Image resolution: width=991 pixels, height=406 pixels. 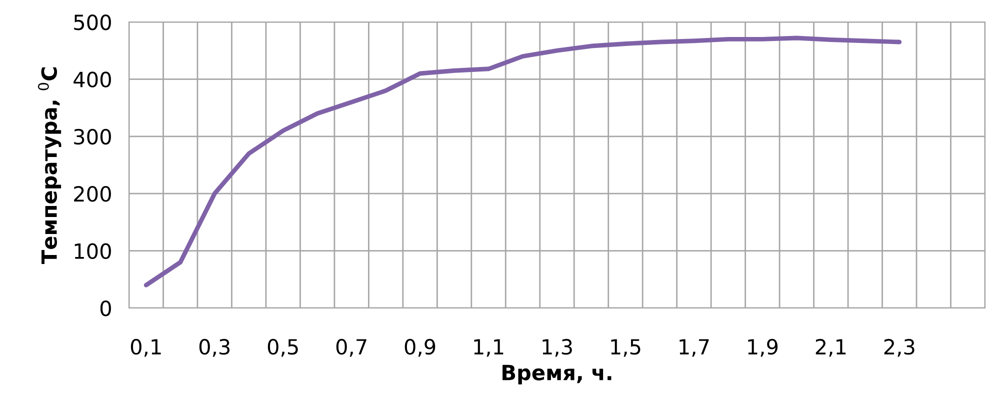 I want to click on y-tick-label: 300, so click(x=92, y=136).